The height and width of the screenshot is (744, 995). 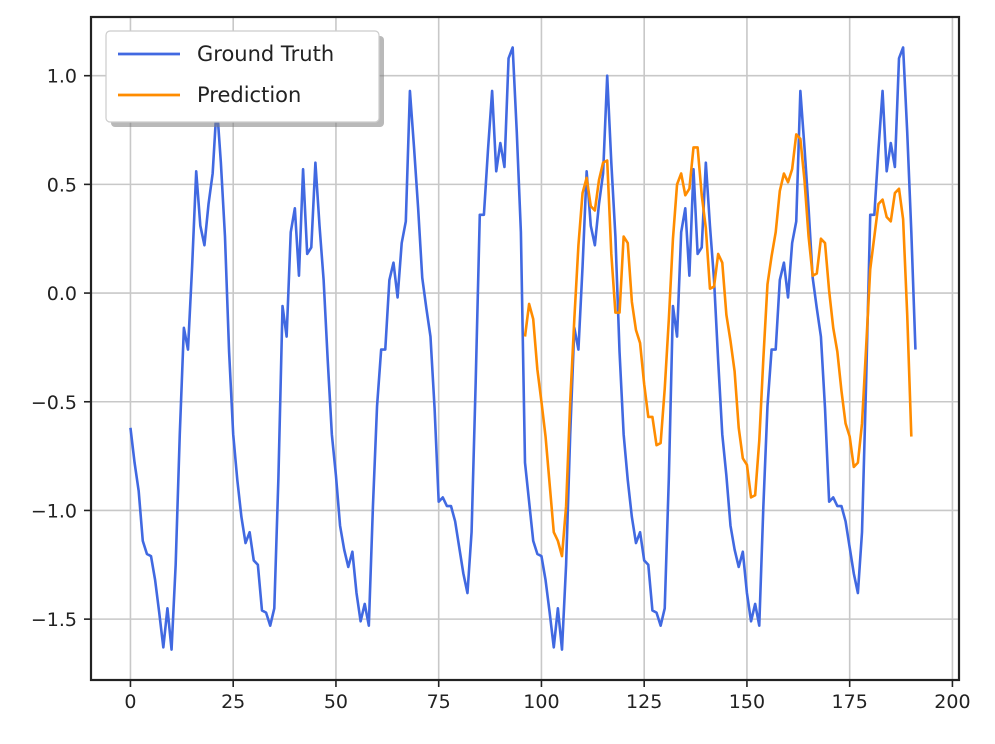 I want to click on y-tick-label: −1.5, so click(x=54, y=620).